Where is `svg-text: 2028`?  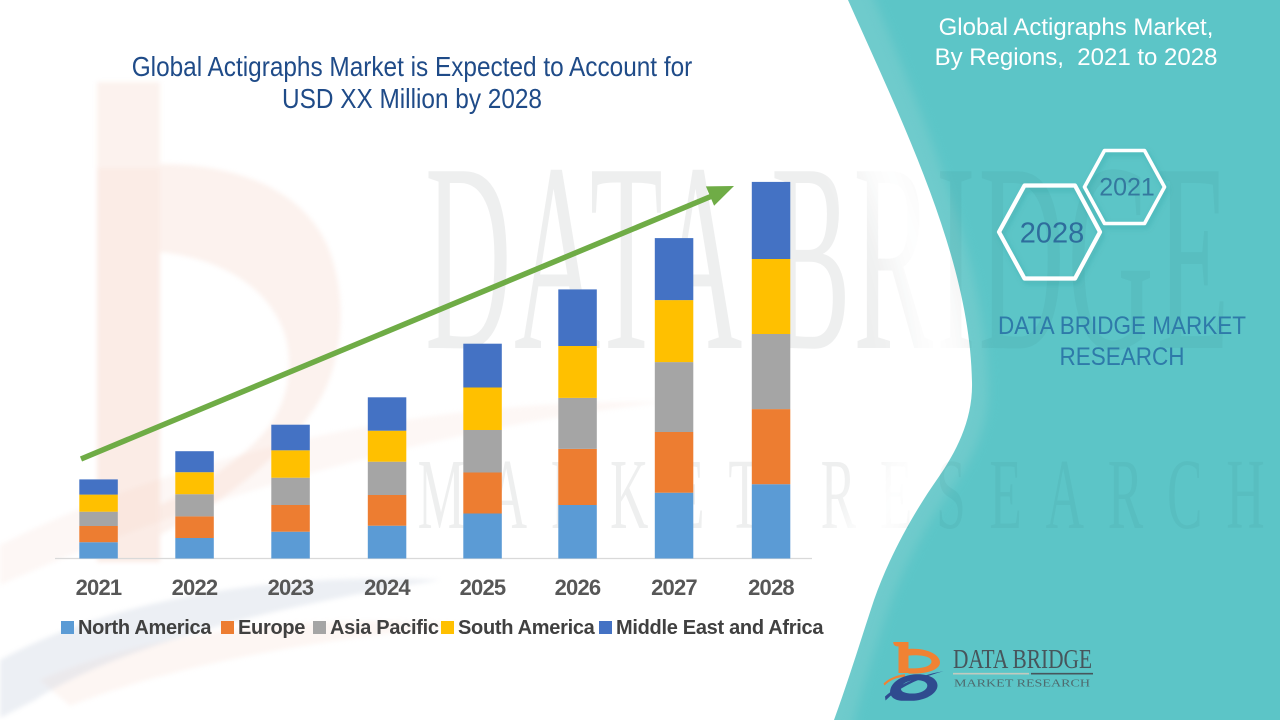 svg-text: 2028 is located at coordinates (1052, 234).